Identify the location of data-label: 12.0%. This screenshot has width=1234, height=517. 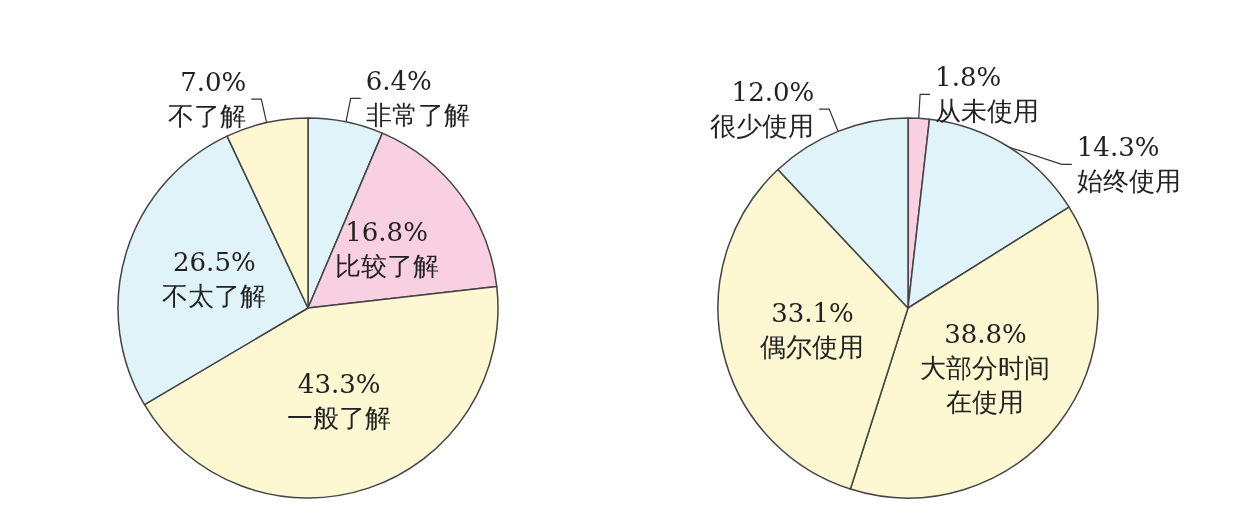
(773, 92).